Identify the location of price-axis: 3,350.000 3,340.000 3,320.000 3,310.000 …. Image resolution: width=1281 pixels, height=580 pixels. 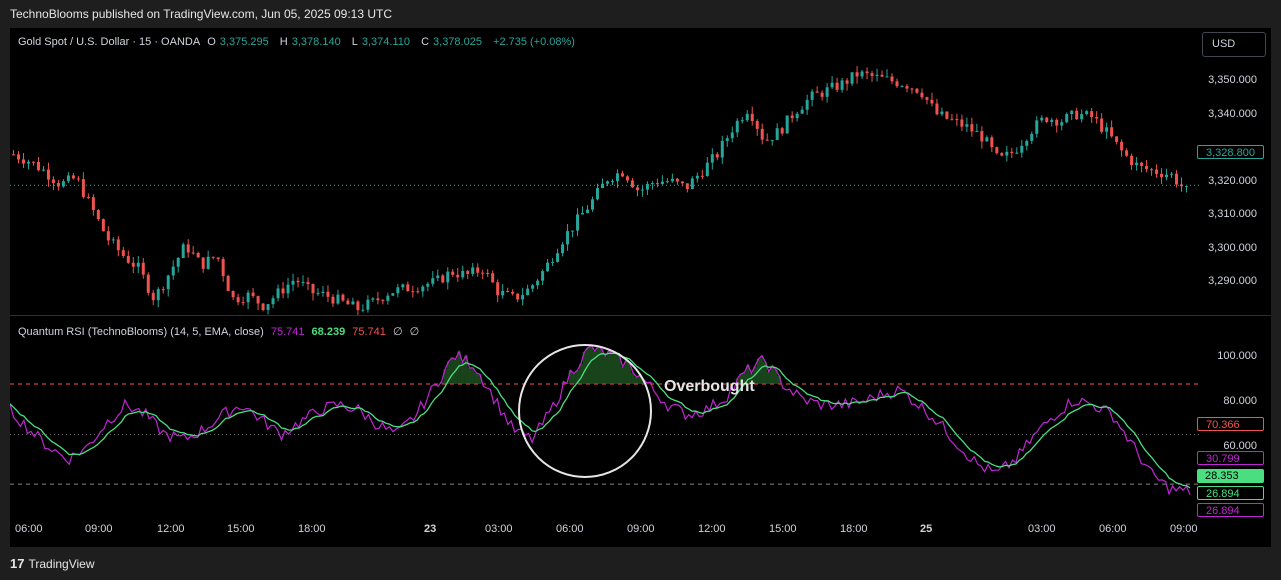
(1234, 277).